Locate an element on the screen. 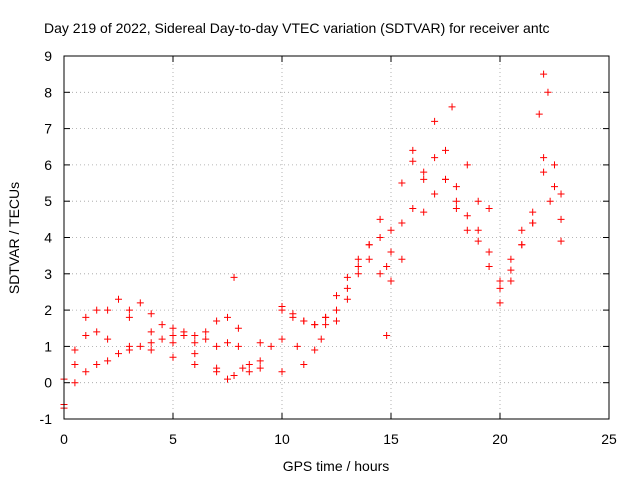 The height and width of the screenshot is (480, 640). x-tick-label: 5 is located at coordinates (173, 439).